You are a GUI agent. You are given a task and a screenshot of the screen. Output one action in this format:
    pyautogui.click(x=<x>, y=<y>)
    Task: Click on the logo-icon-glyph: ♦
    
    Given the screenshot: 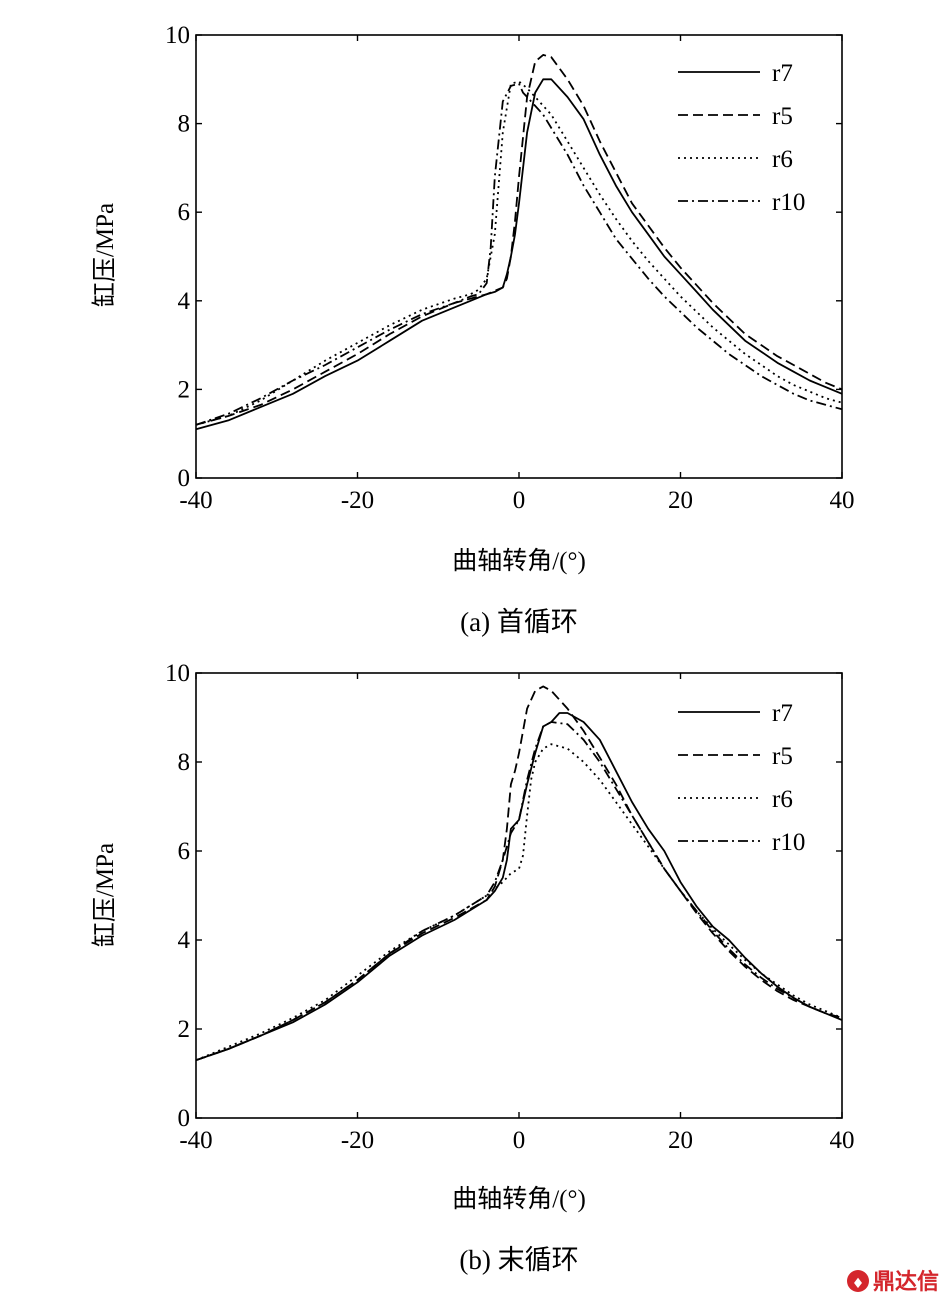 What is the action you would take?
    pyautogui.click(x=858, y=1284)
    